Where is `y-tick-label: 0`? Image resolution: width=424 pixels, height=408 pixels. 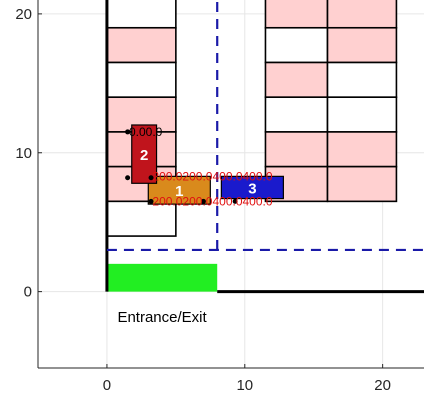
y-tick-label: 0 is located at coordinates (28, 292).